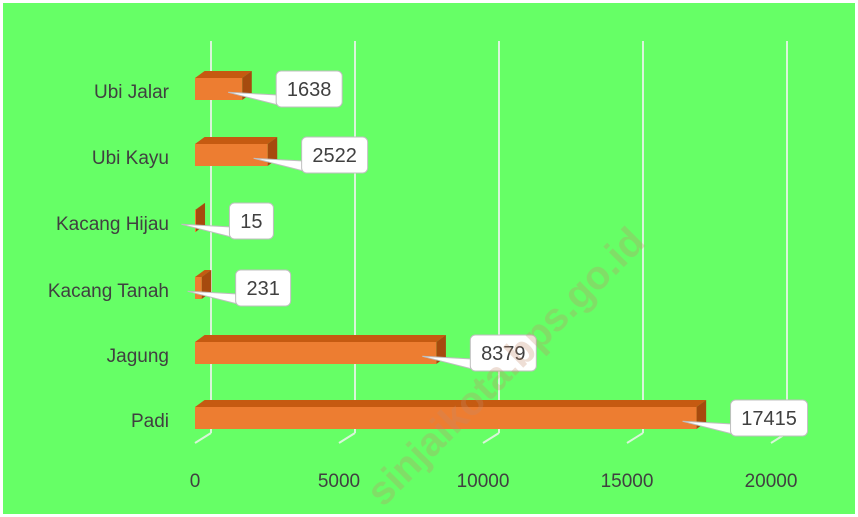 This screenshot has height=517, width=858. I want to click on x-tick-label: 20000, so click(771, 481).